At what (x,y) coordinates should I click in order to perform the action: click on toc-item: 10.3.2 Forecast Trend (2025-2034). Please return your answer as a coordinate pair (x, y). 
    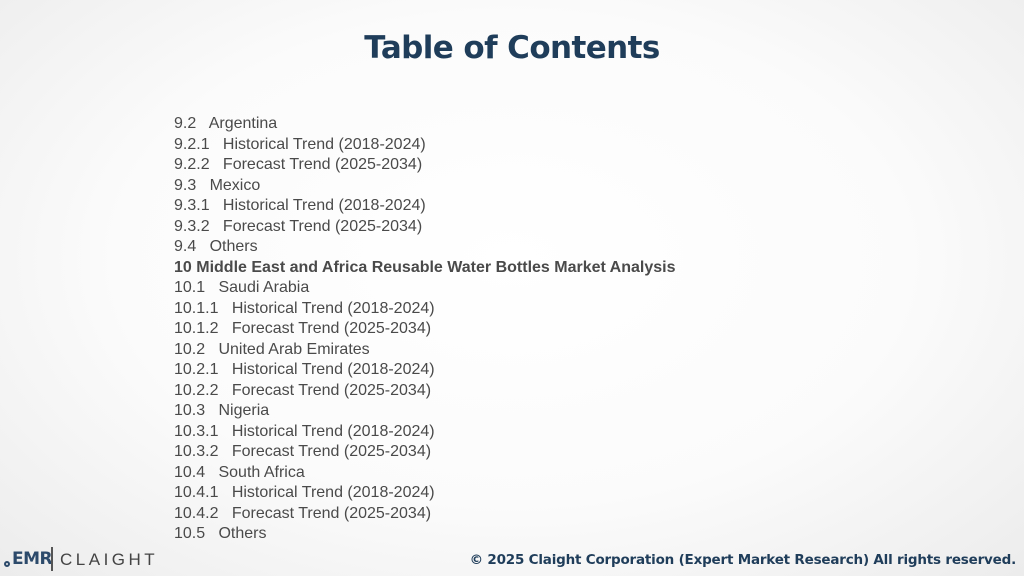
    Looking at the image, I should click on (303, 451).